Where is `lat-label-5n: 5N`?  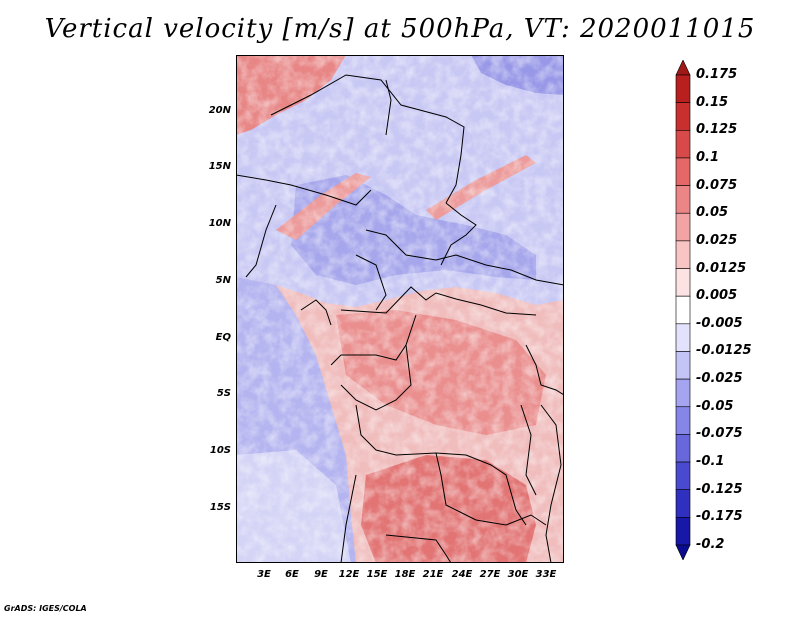
lat-label-5n: 5N is located at coordinates (223, 280).